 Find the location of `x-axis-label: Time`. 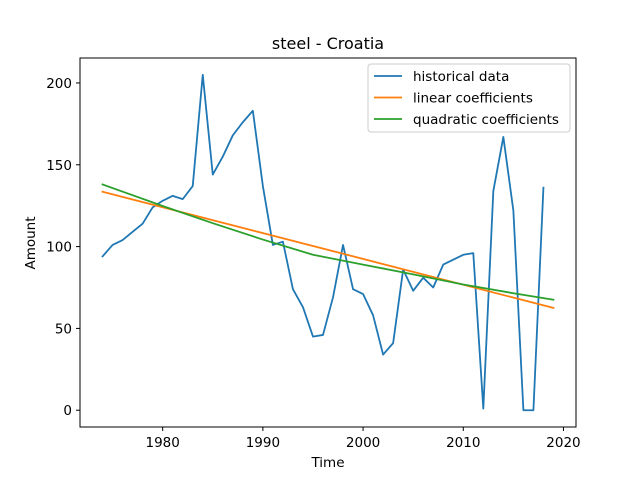

x-axis-label: Time is located at coordinates (327, 463).